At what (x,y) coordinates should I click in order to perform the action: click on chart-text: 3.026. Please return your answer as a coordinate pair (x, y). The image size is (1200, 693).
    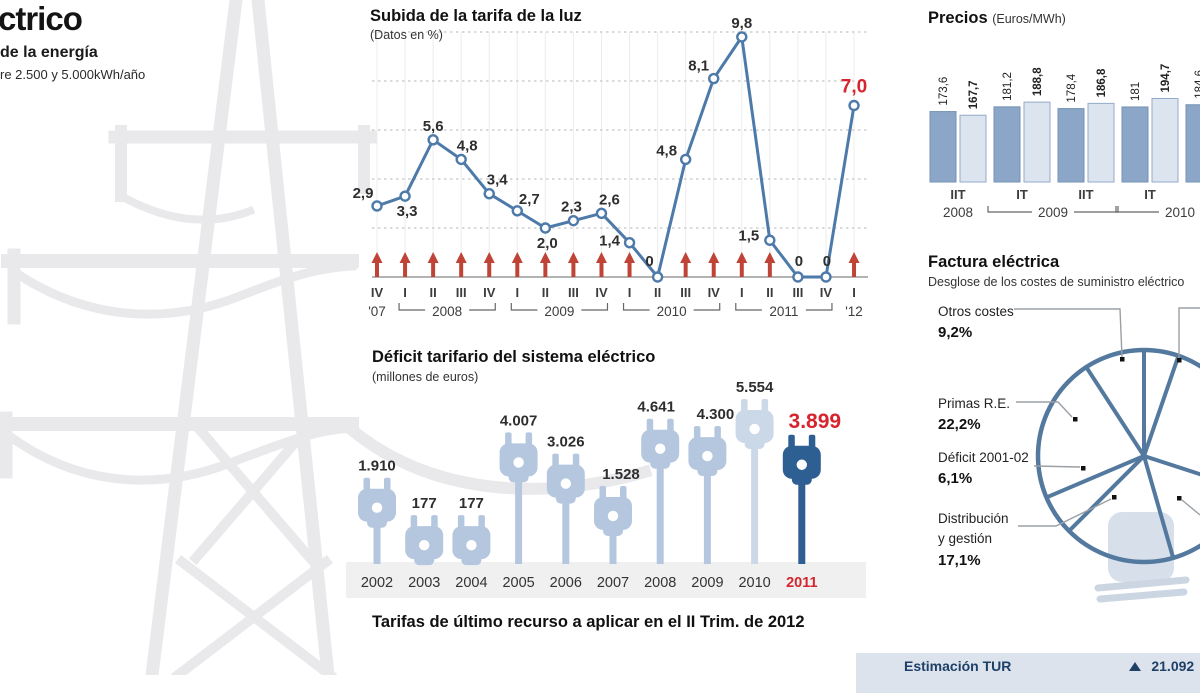
    Looking at the image, I should click on (566, 442).